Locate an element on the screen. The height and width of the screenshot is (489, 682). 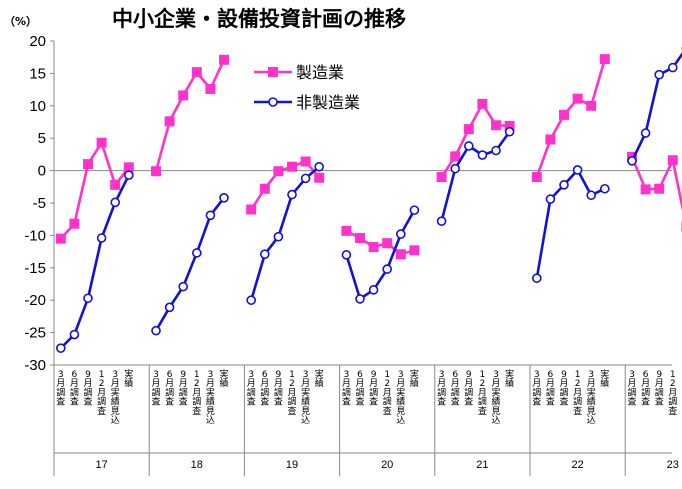
y-tick-label: 0 is located at coordinates (42, 171).